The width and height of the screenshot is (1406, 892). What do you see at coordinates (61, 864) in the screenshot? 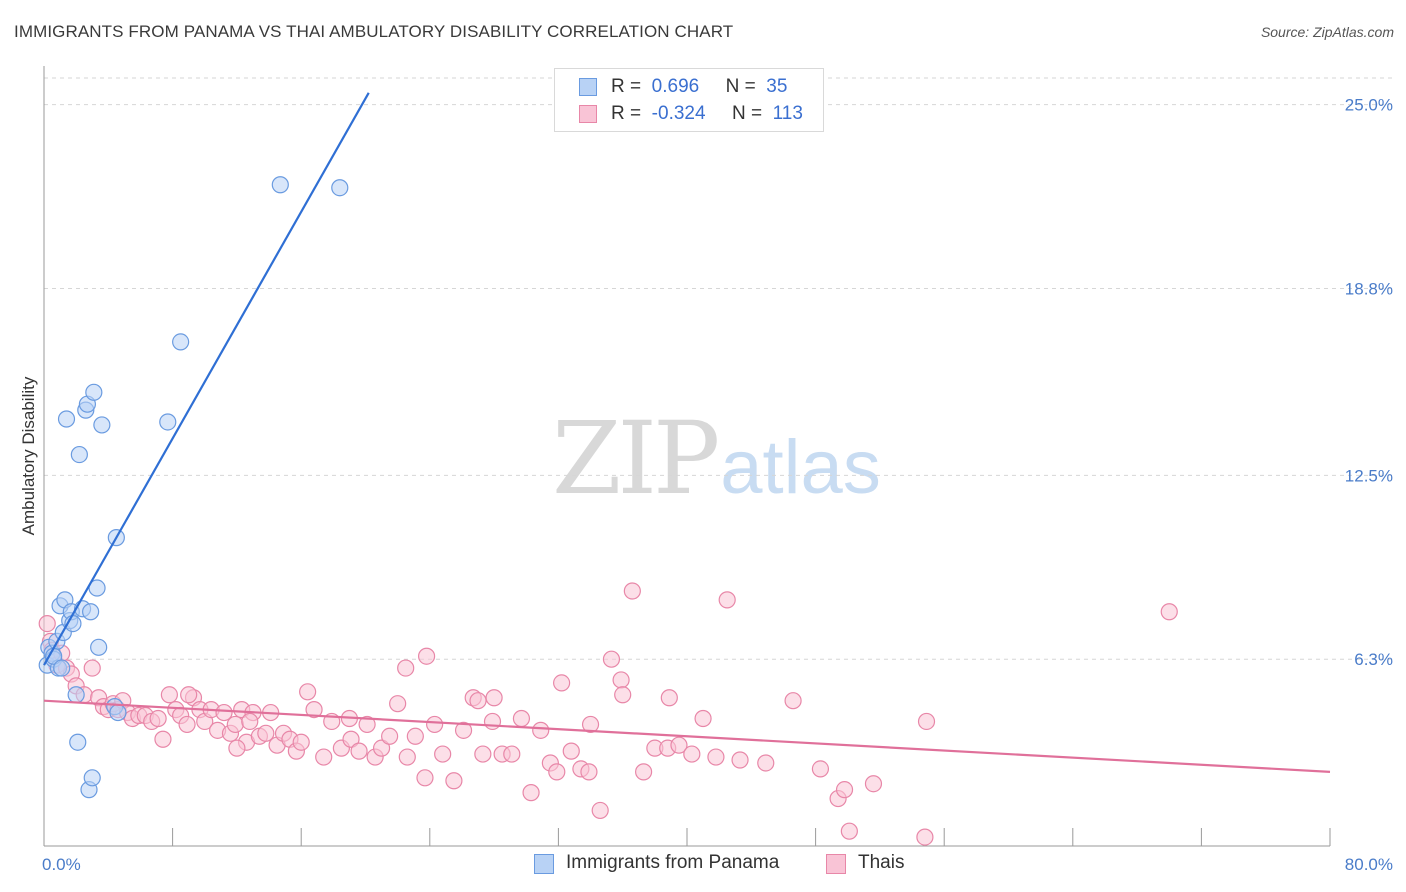
I see `x-tick-label: 0.0%` at bounding box center [61, 864].